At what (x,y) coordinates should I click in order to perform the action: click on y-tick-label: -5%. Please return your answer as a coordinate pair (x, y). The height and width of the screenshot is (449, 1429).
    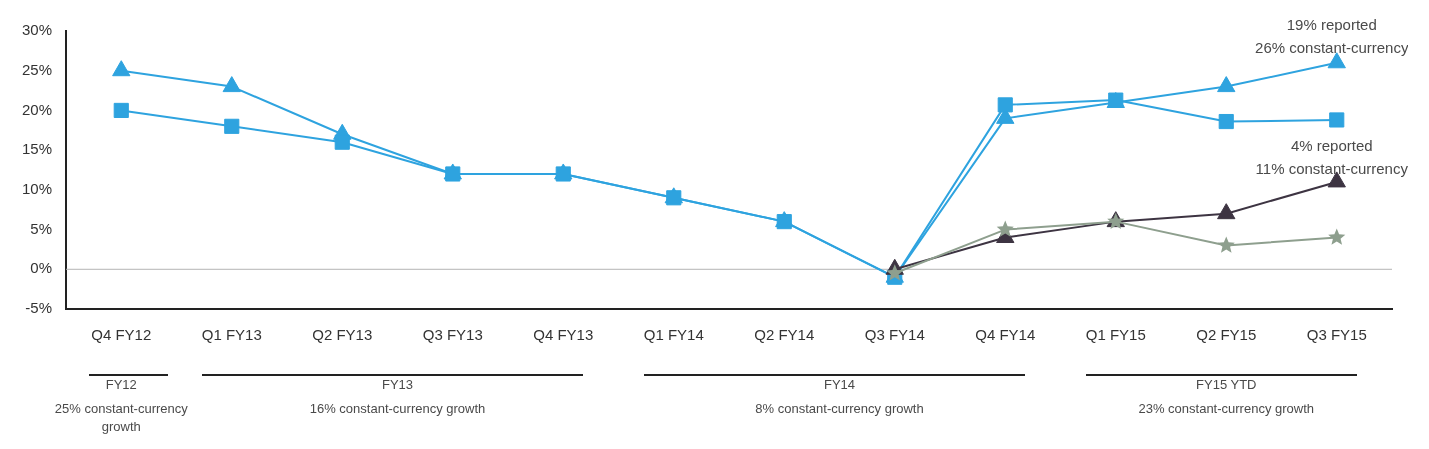
    Looking at the image, I should click on (39, 308).